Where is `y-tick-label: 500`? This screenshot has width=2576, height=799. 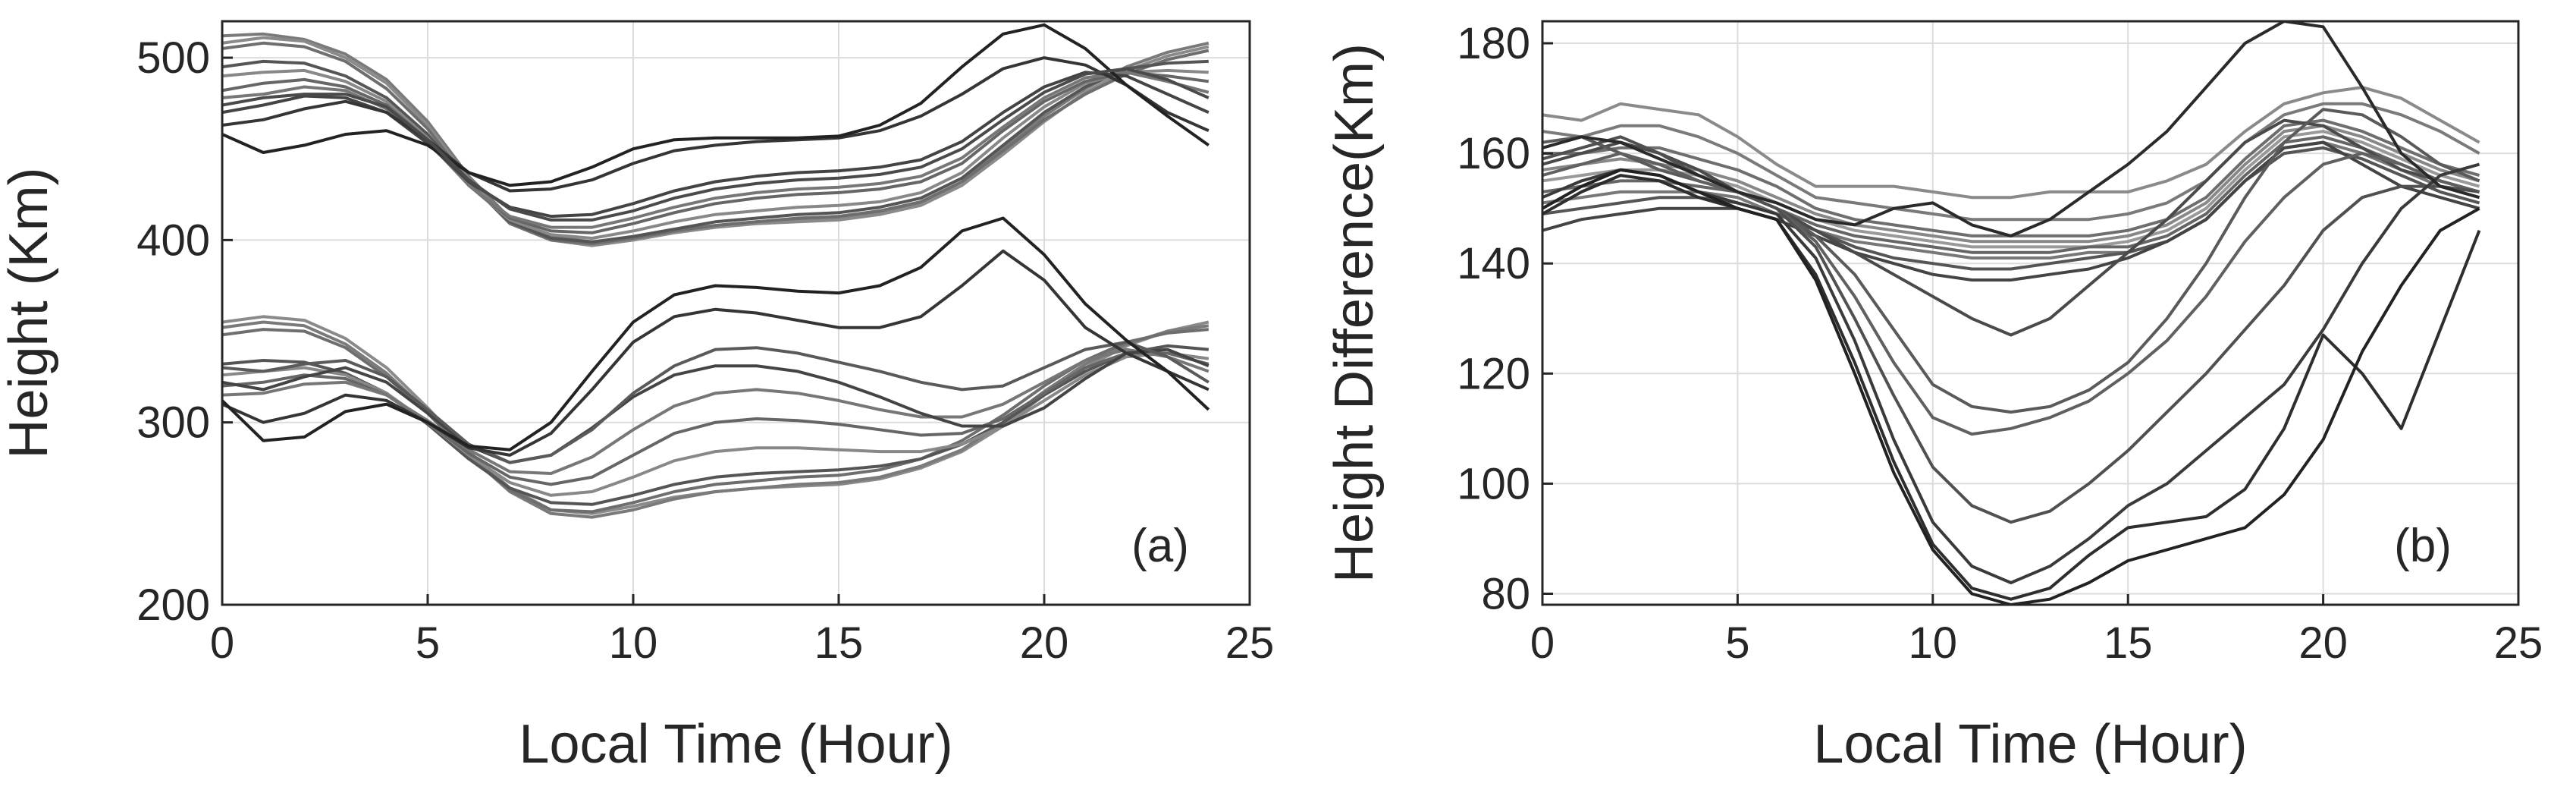
y-tick-label: 500 is located at coordinates (173, 58).